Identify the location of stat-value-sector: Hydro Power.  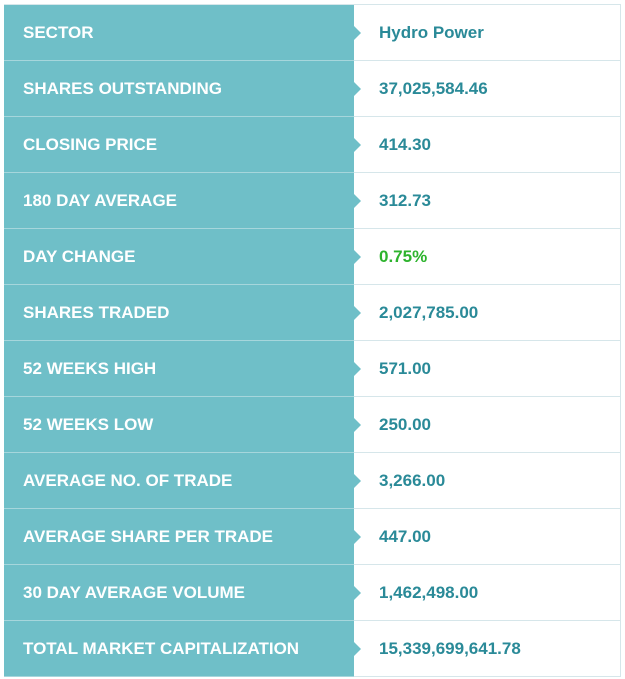
(487, 32).